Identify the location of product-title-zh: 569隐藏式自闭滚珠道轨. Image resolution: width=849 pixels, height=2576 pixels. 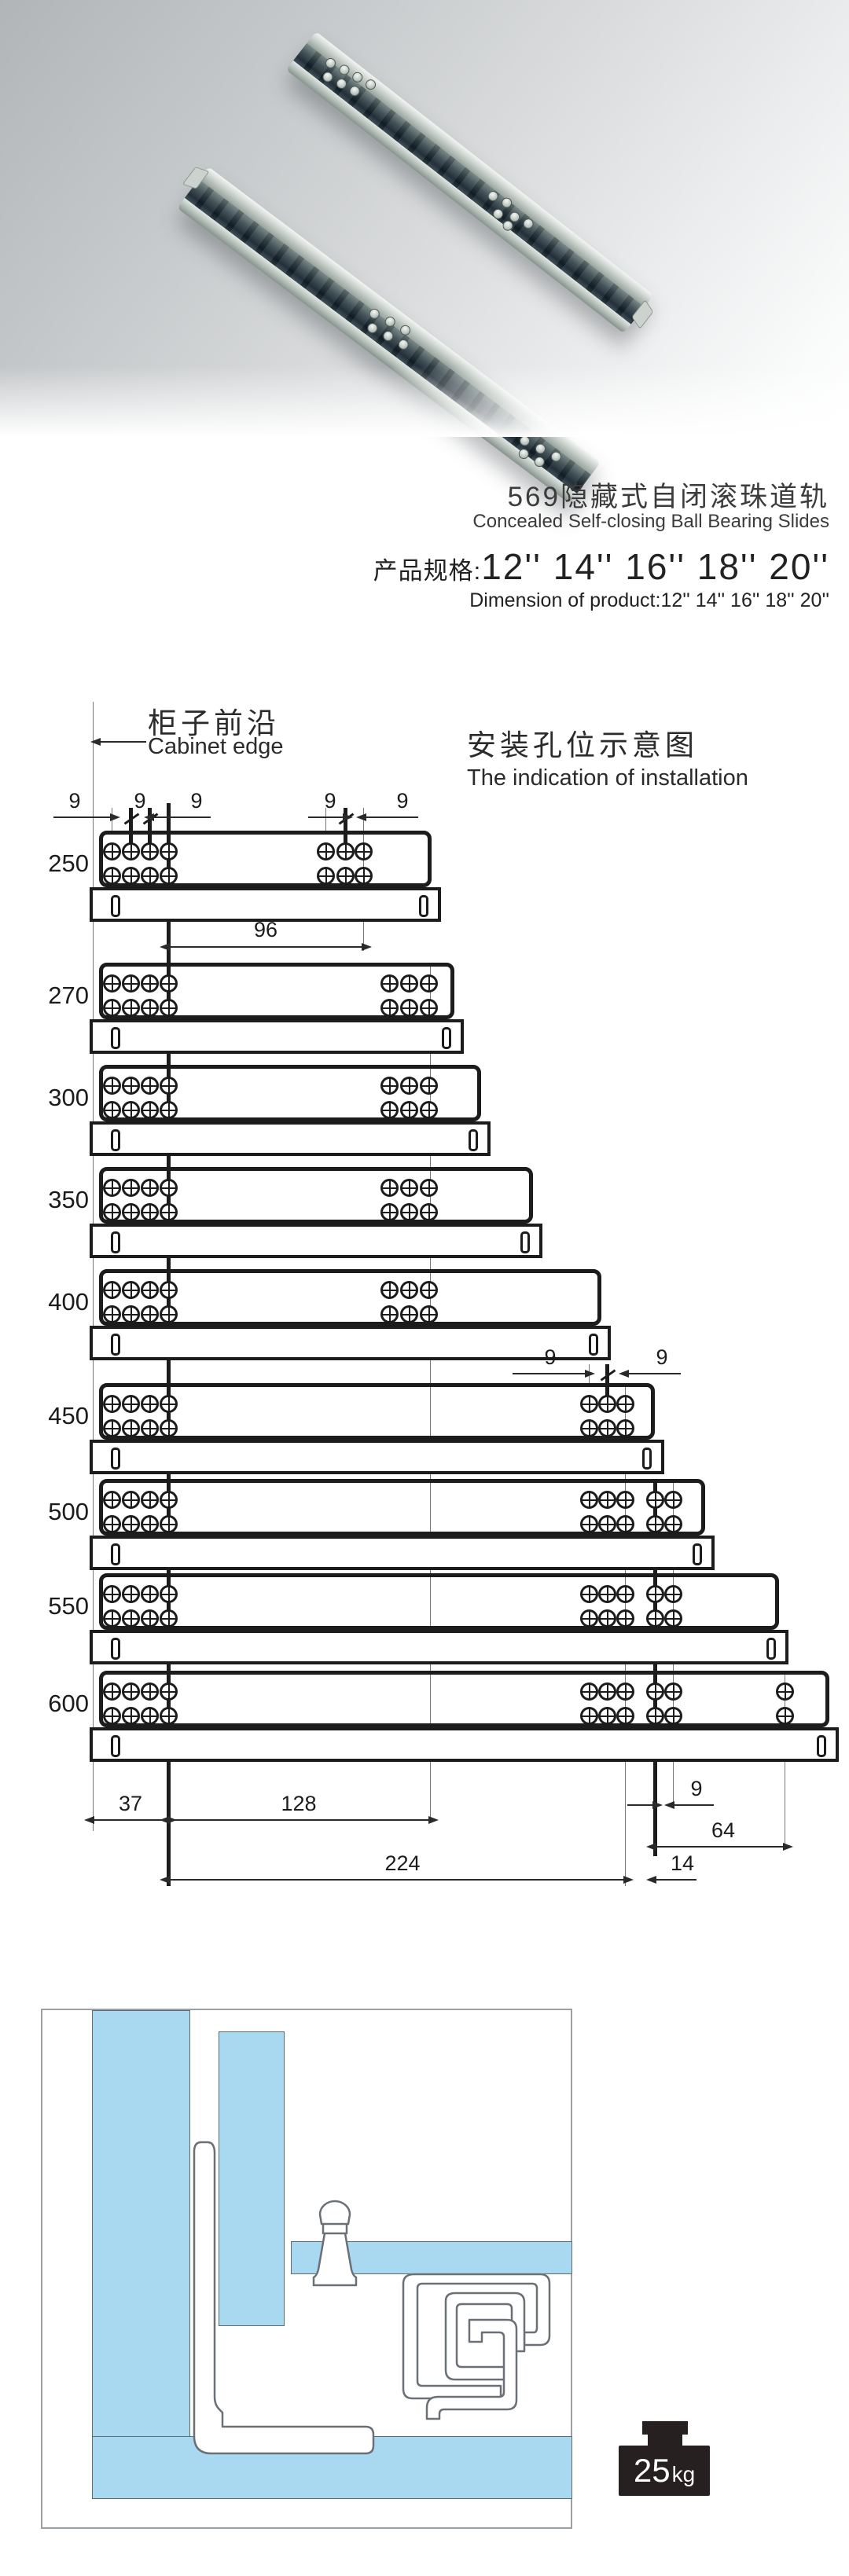
(668, 497).